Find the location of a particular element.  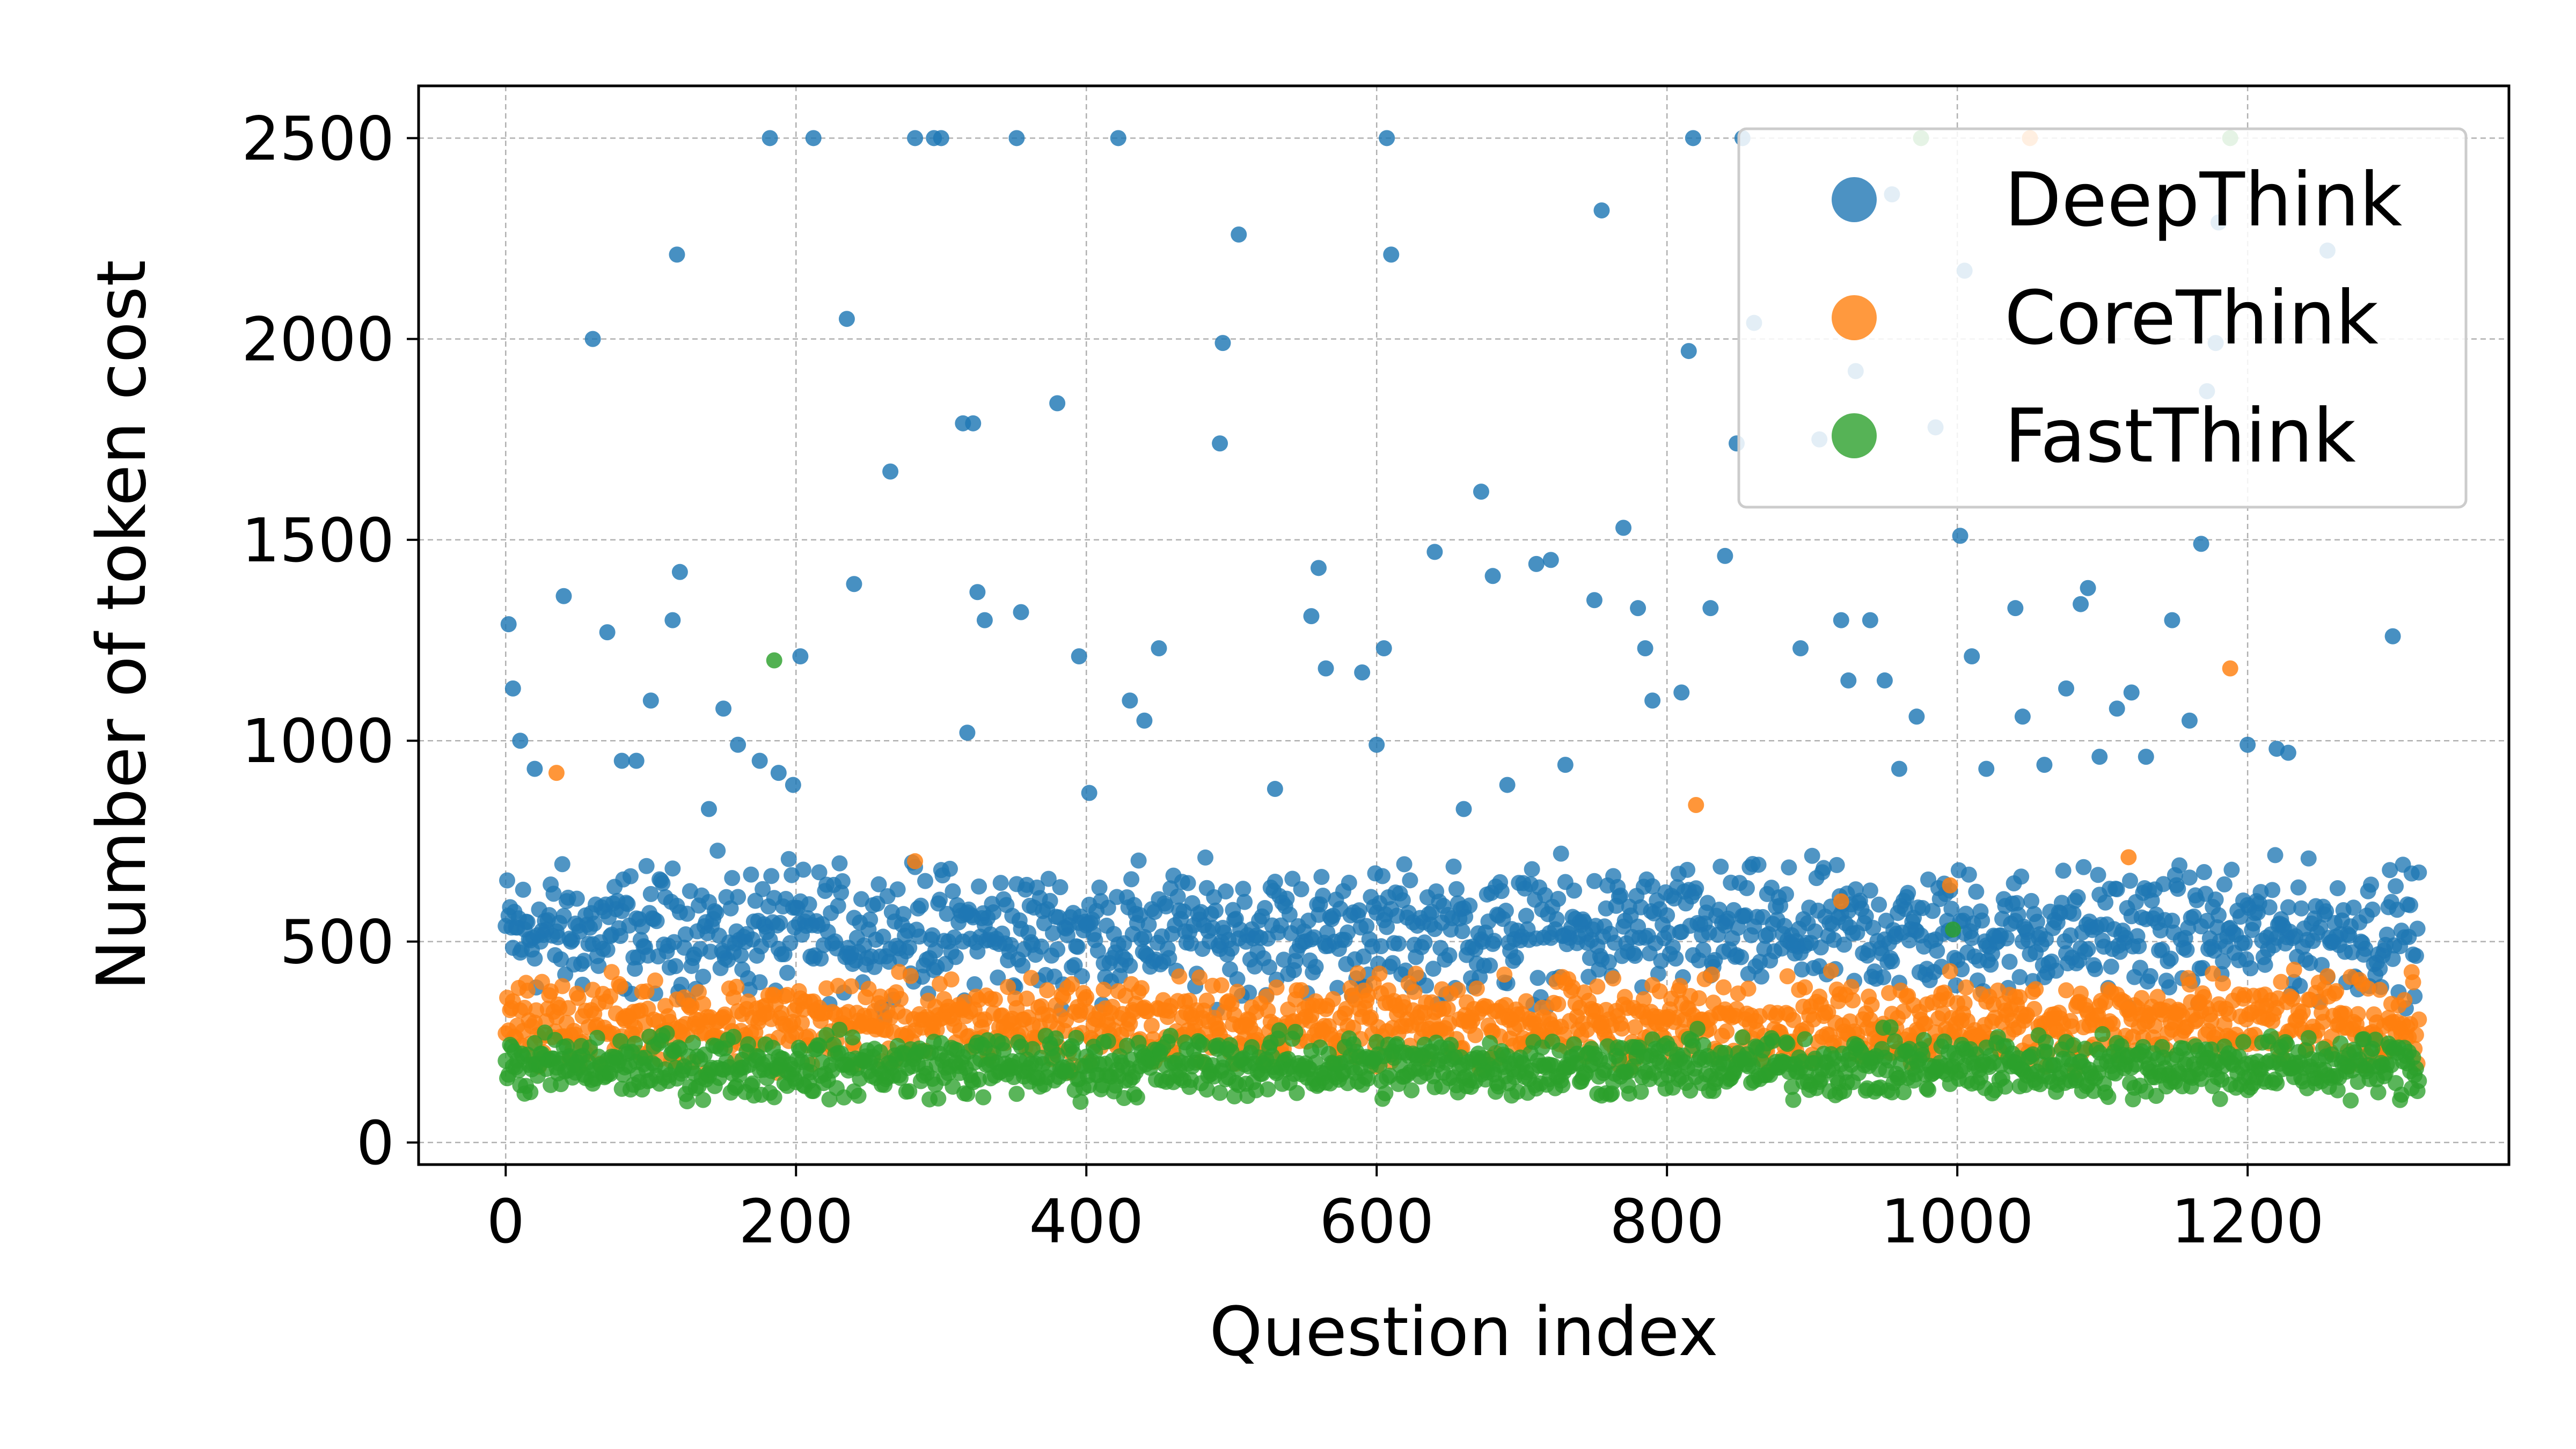

legend-label: FastThink is located at coordinates (2180, 436).